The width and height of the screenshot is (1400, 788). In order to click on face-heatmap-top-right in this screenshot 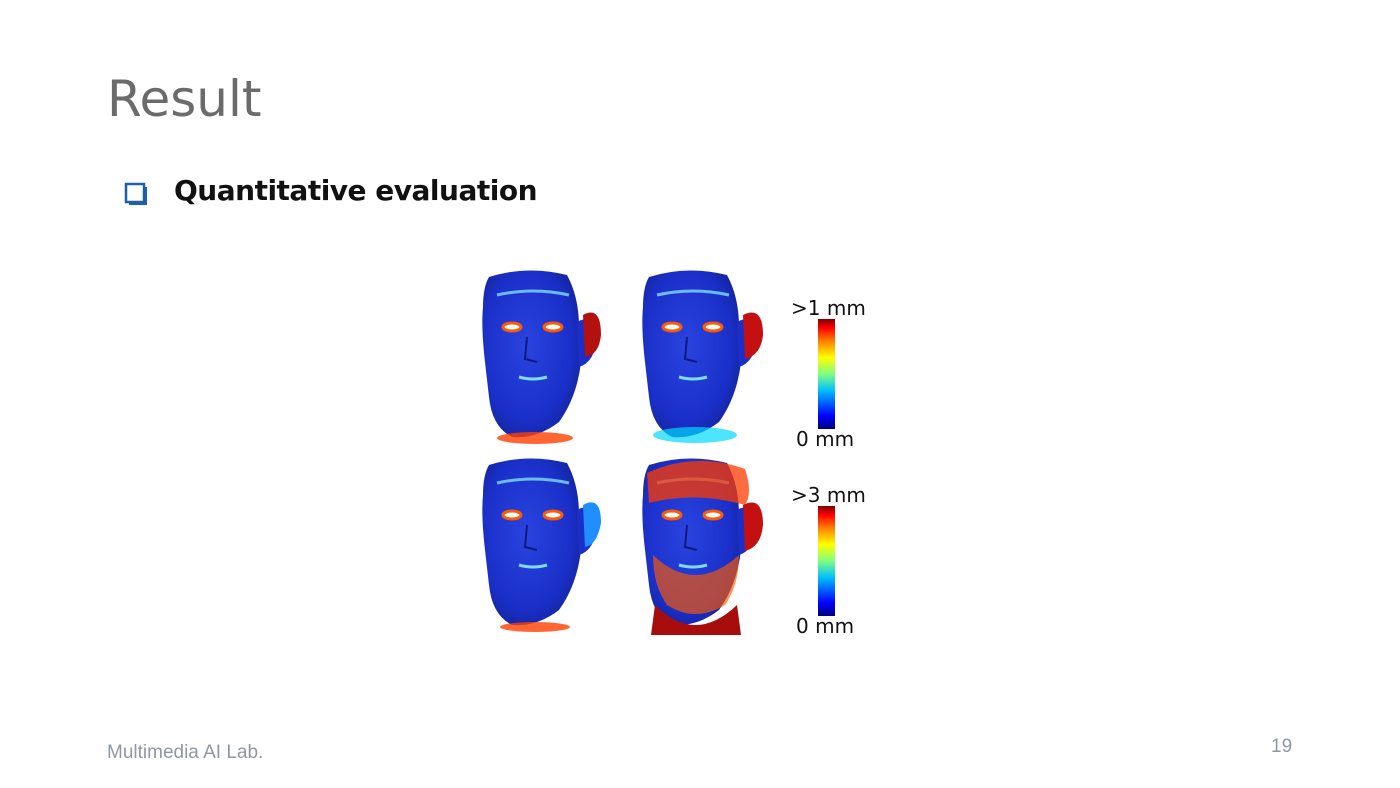, I will do `click(701, 355)`.